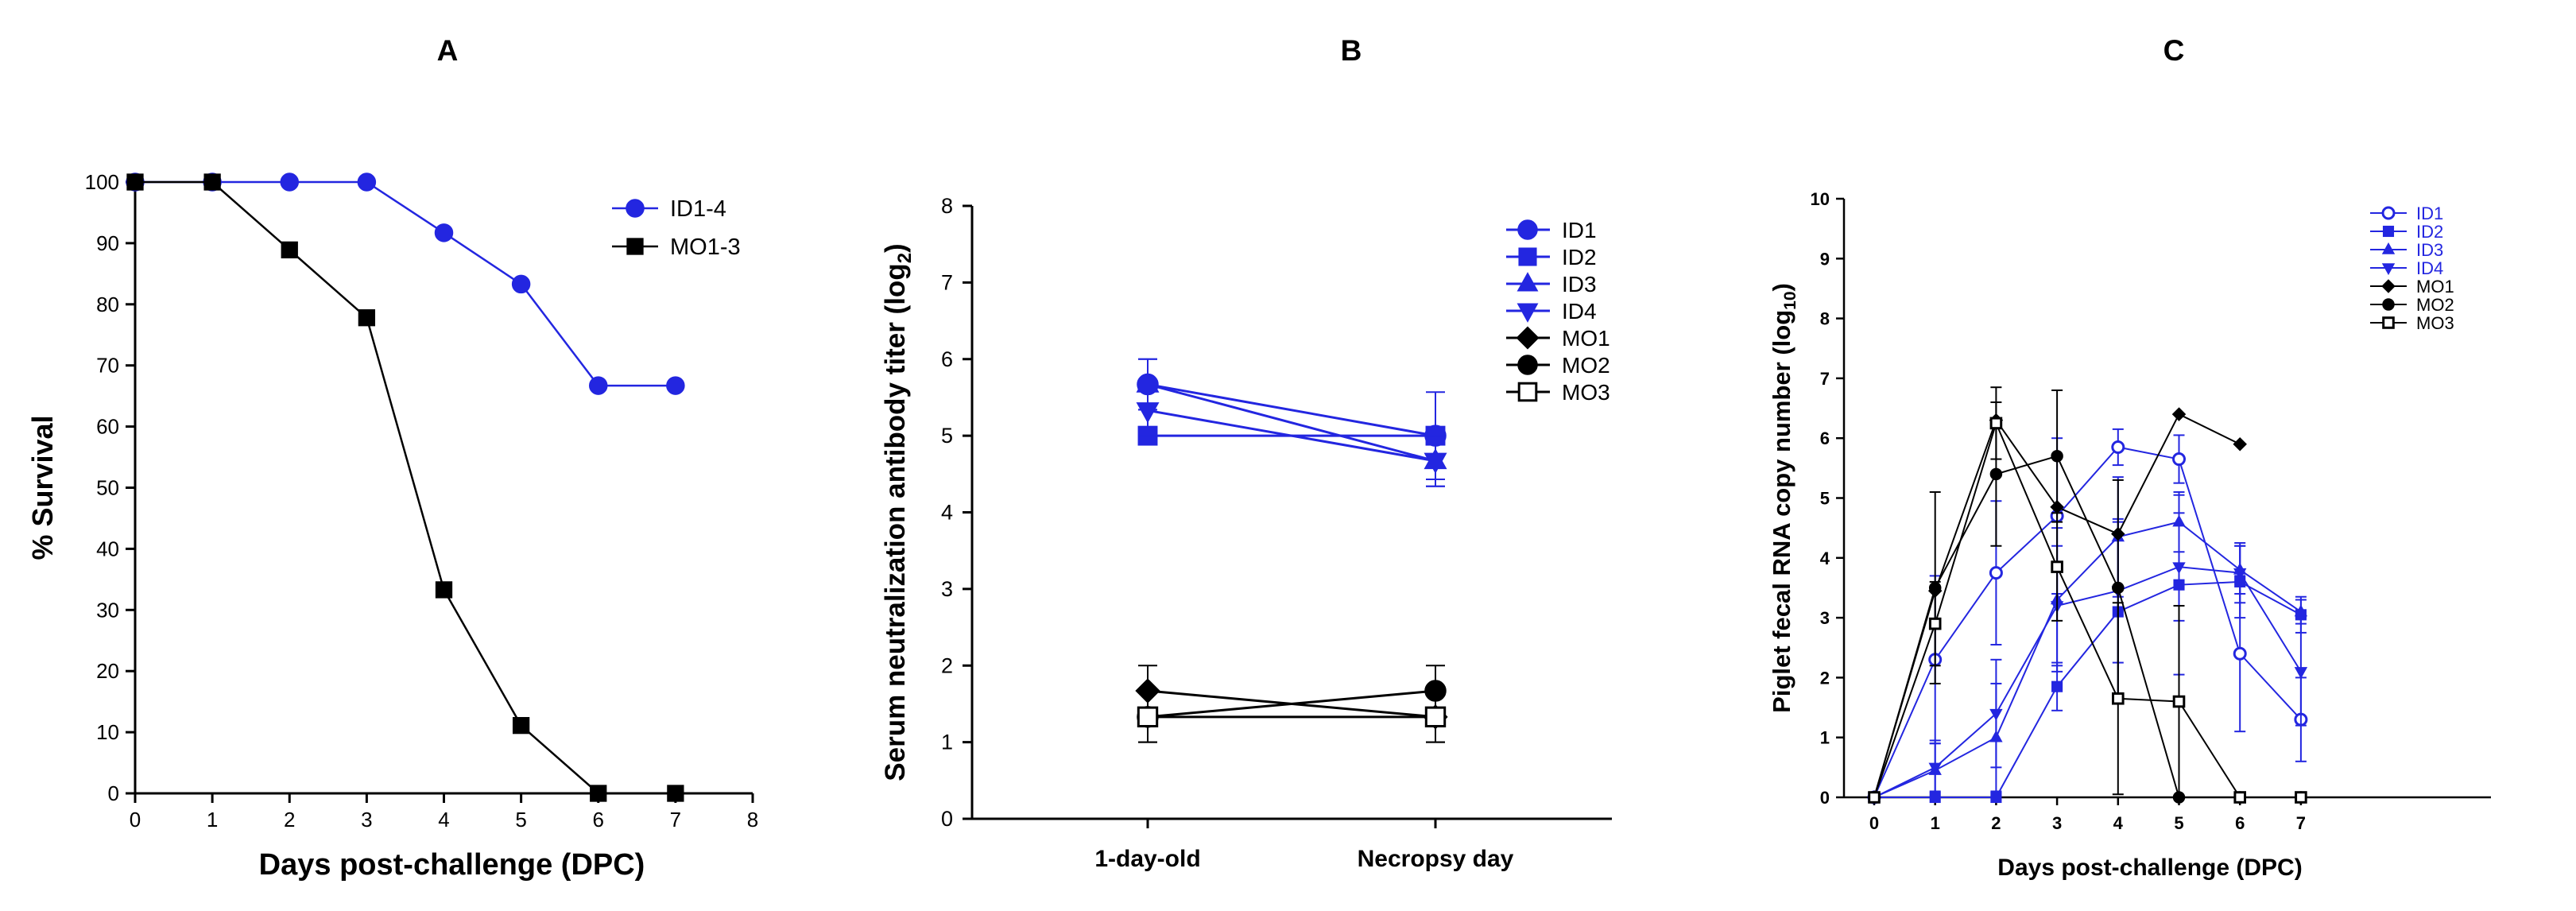 This screenshot has height=911, width=2576. Describe the element at coordinates (107, 243) in the screenshot. I see `y-tick-label: 90` at that location.